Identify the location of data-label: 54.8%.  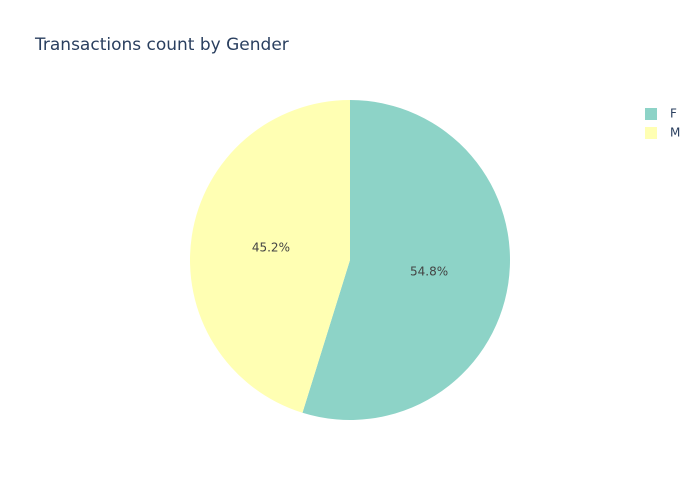
(429, 272).